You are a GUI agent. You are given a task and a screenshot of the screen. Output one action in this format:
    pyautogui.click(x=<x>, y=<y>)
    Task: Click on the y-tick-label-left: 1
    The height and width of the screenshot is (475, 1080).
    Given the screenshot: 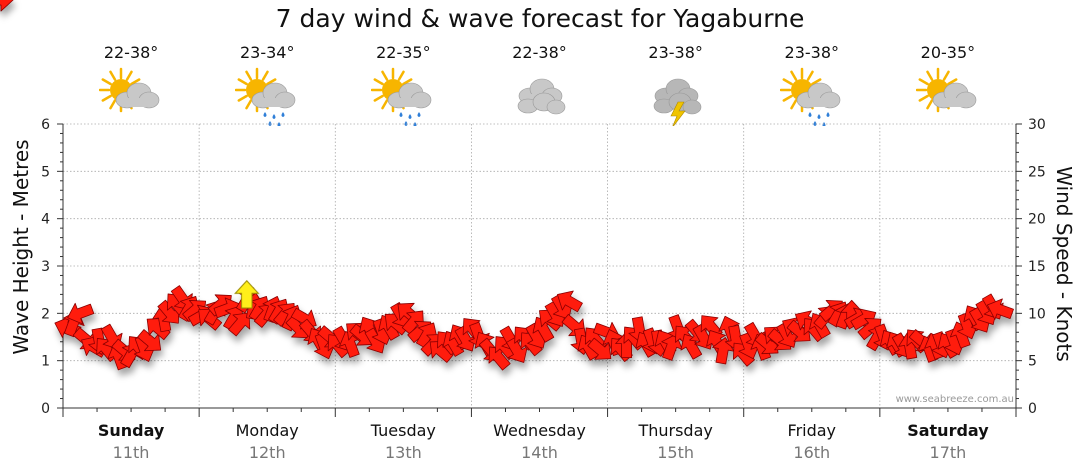 What is the action you would take?
    pyautogui.click(x=45, y=362)
    